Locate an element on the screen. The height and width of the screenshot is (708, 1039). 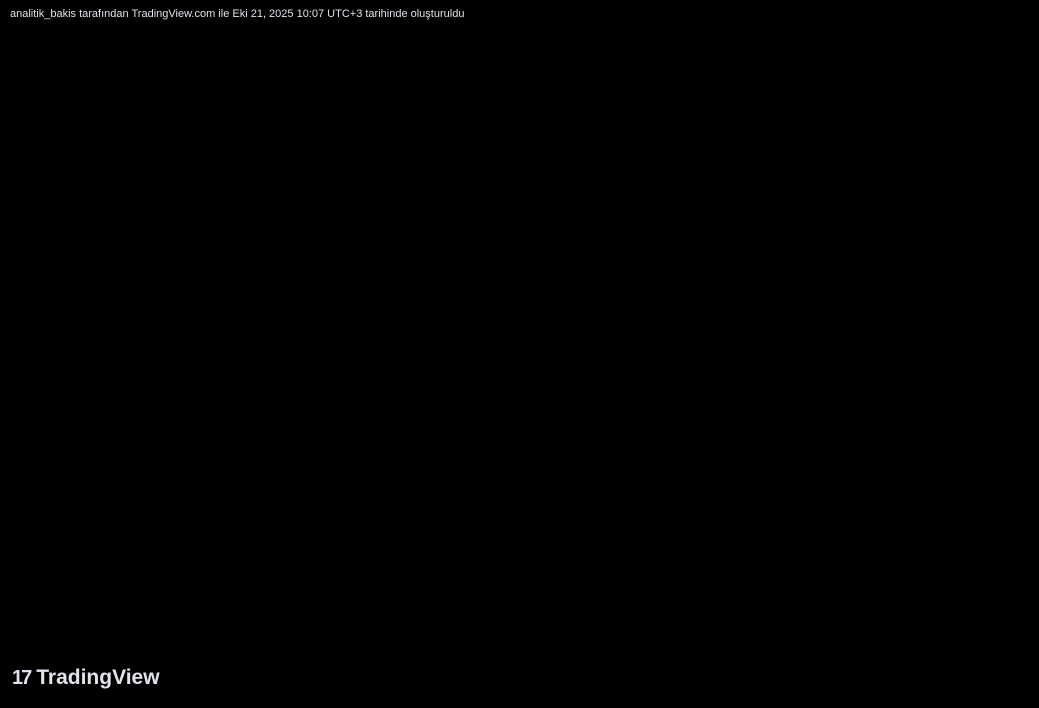
level-label: 3.428,676 is located at coordinates (990, 365).